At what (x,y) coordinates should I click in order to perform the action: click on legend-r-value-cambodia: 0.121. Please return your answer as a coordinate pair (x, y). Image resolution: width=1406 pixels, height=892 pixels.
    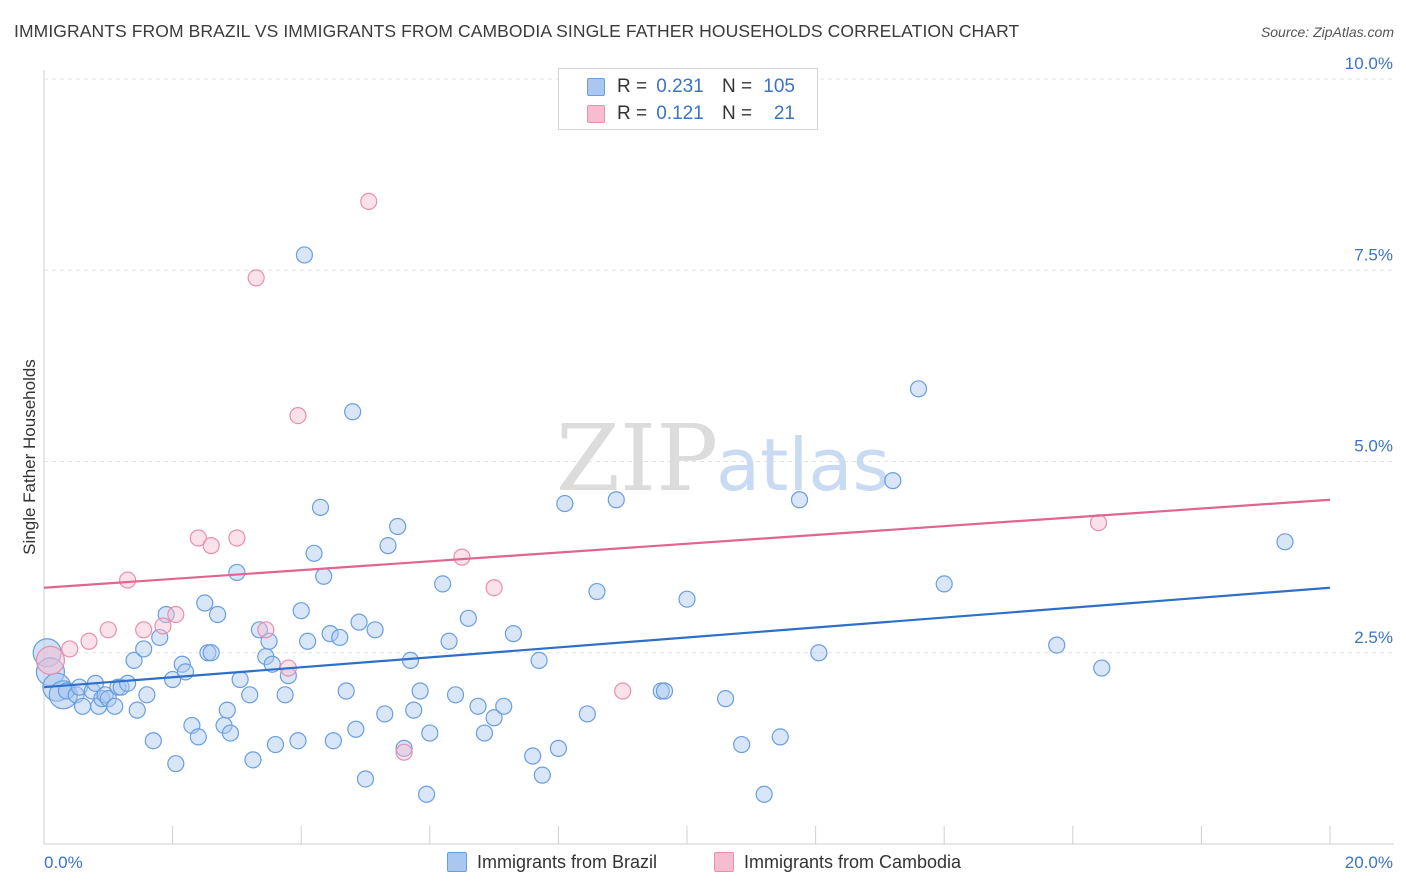
    Looking at the image, I should click on (680, 113).